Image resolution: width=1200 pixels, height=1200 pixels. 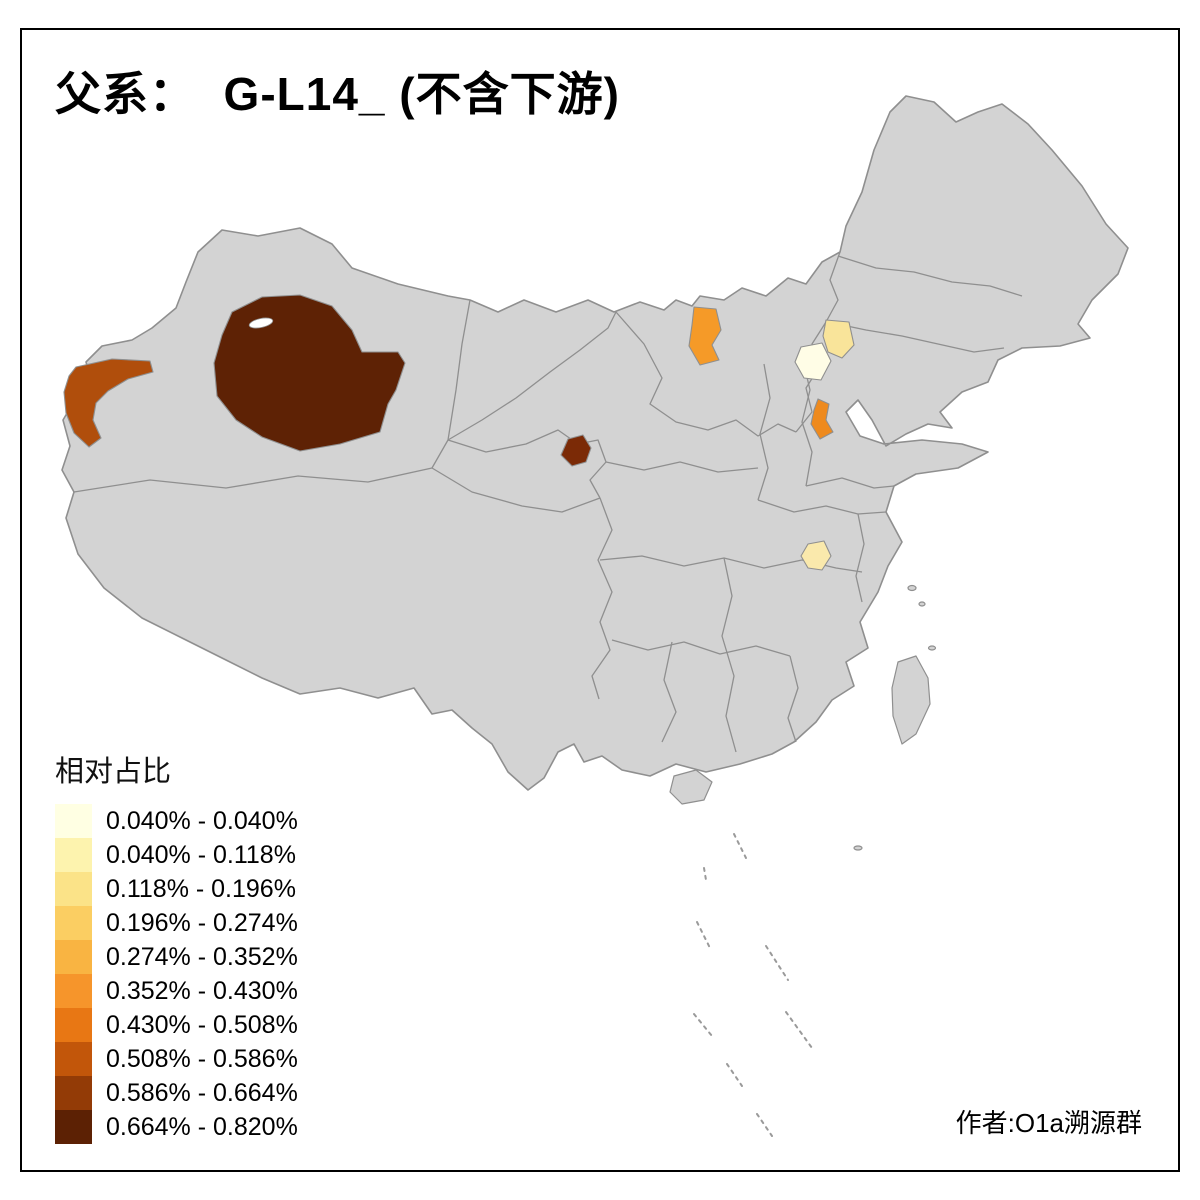 I want to click on attribution: 作者:O1a溯源群, so click(x=1048, y=1123).